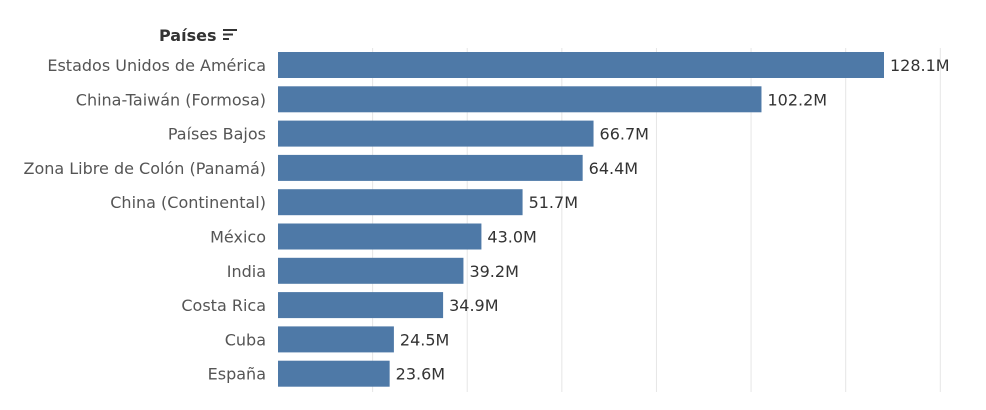 This screenshot has width=986, height=410. I want to click on value-label: 128.1M, so click(920, 65).